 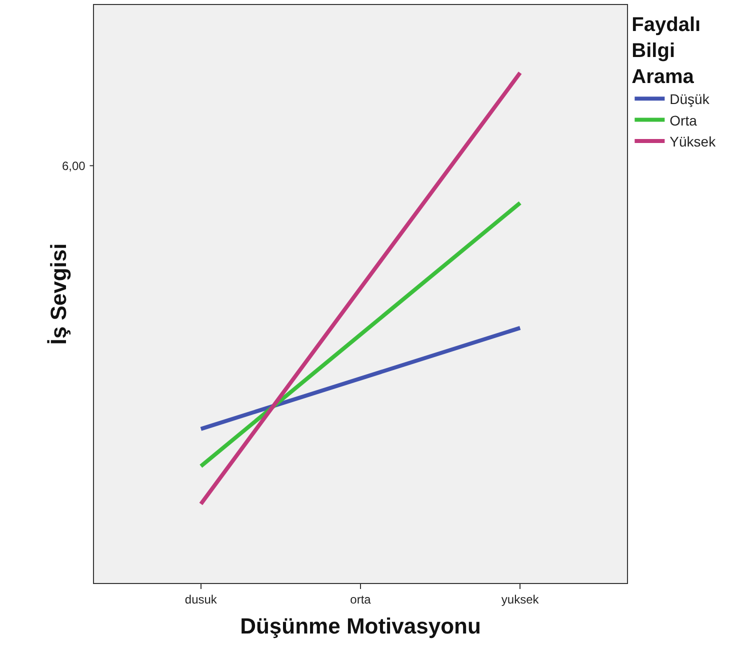 I want to click on legend-label: Düşük, so click(x=690, y=99).